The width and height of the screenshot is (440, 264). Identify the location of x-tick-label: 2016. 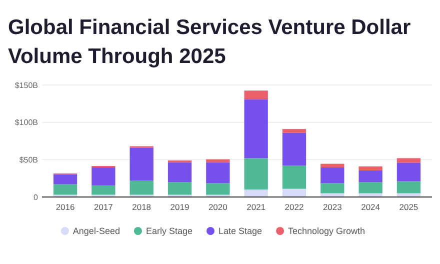
(65, 207).